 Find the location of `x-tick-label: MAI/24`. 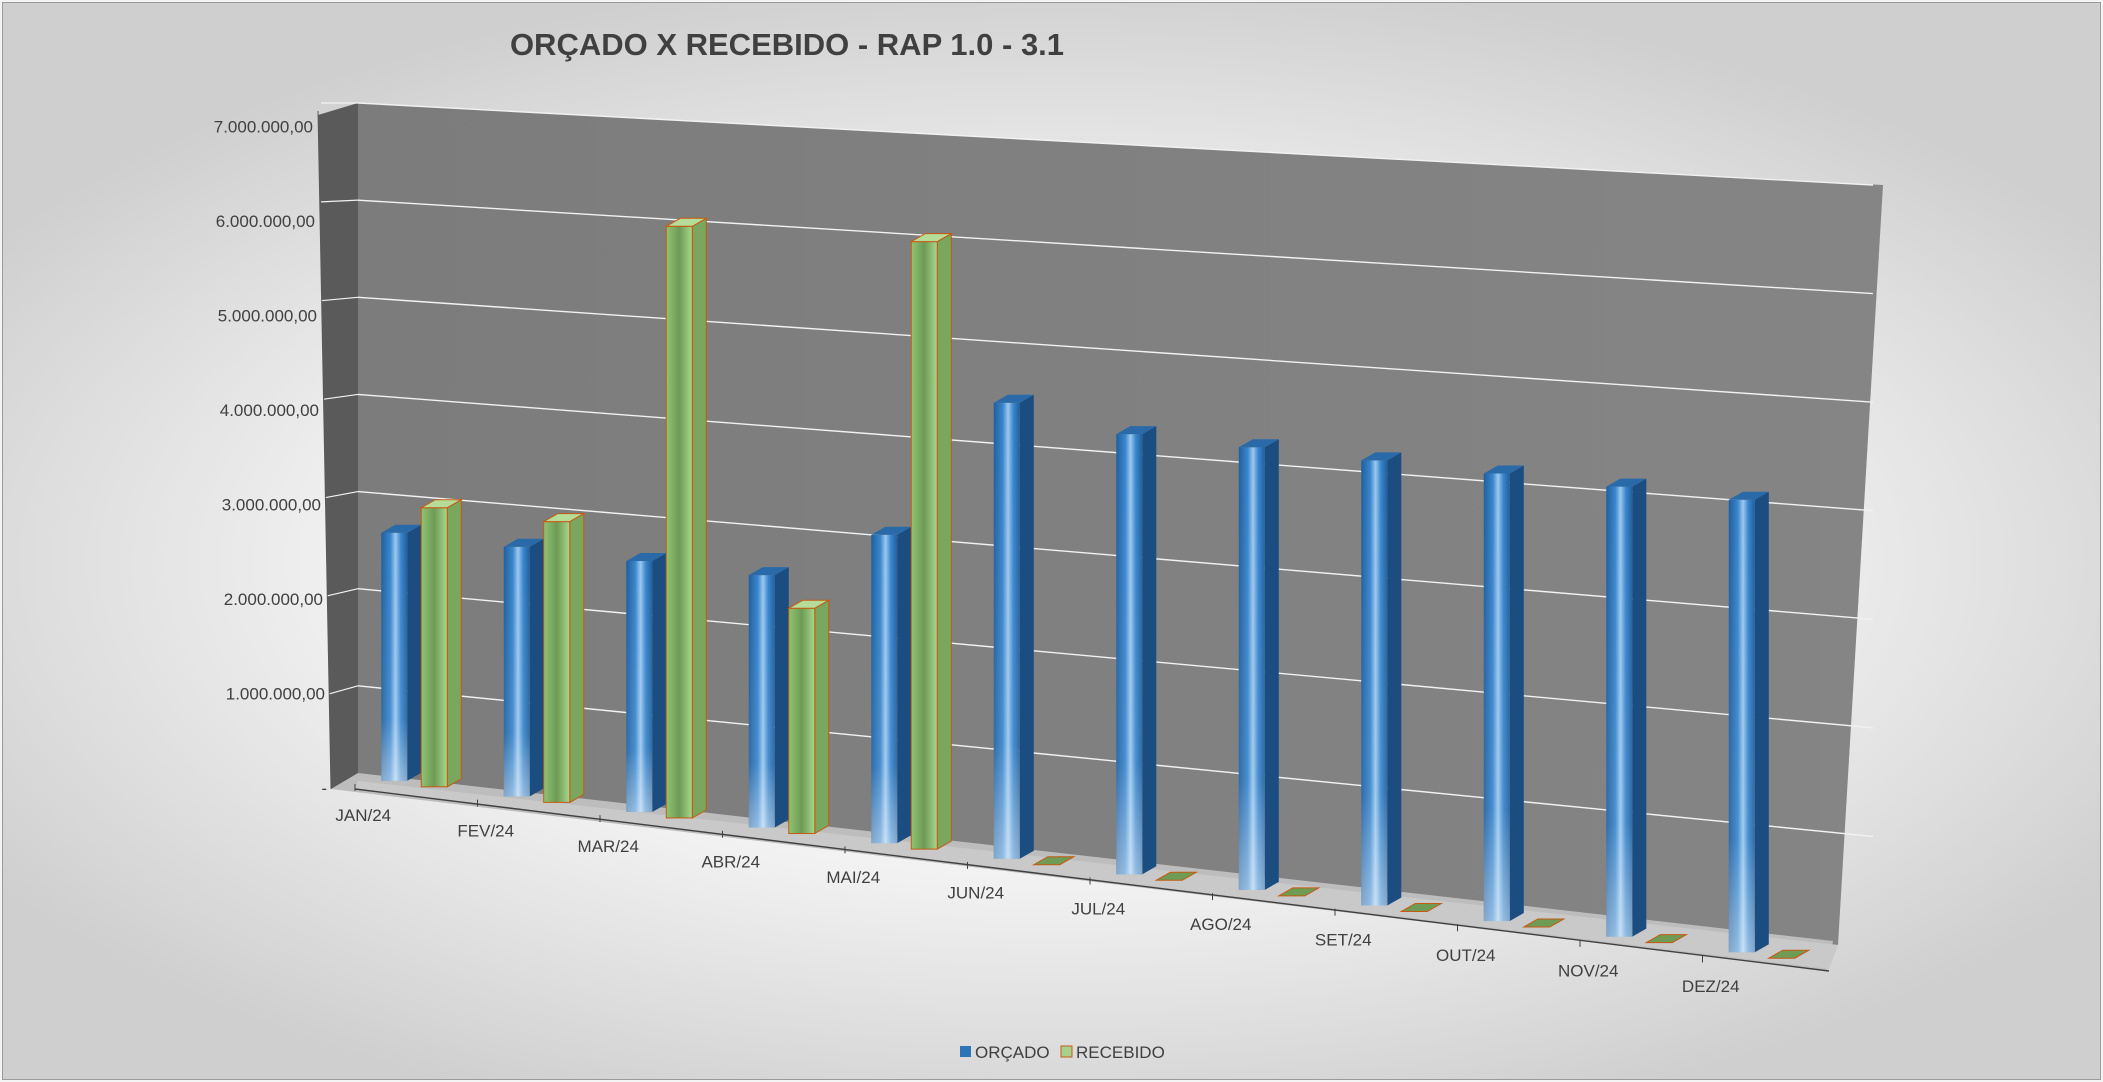

x-tick-label: MAI/24 is located at coordinates (853, 877).